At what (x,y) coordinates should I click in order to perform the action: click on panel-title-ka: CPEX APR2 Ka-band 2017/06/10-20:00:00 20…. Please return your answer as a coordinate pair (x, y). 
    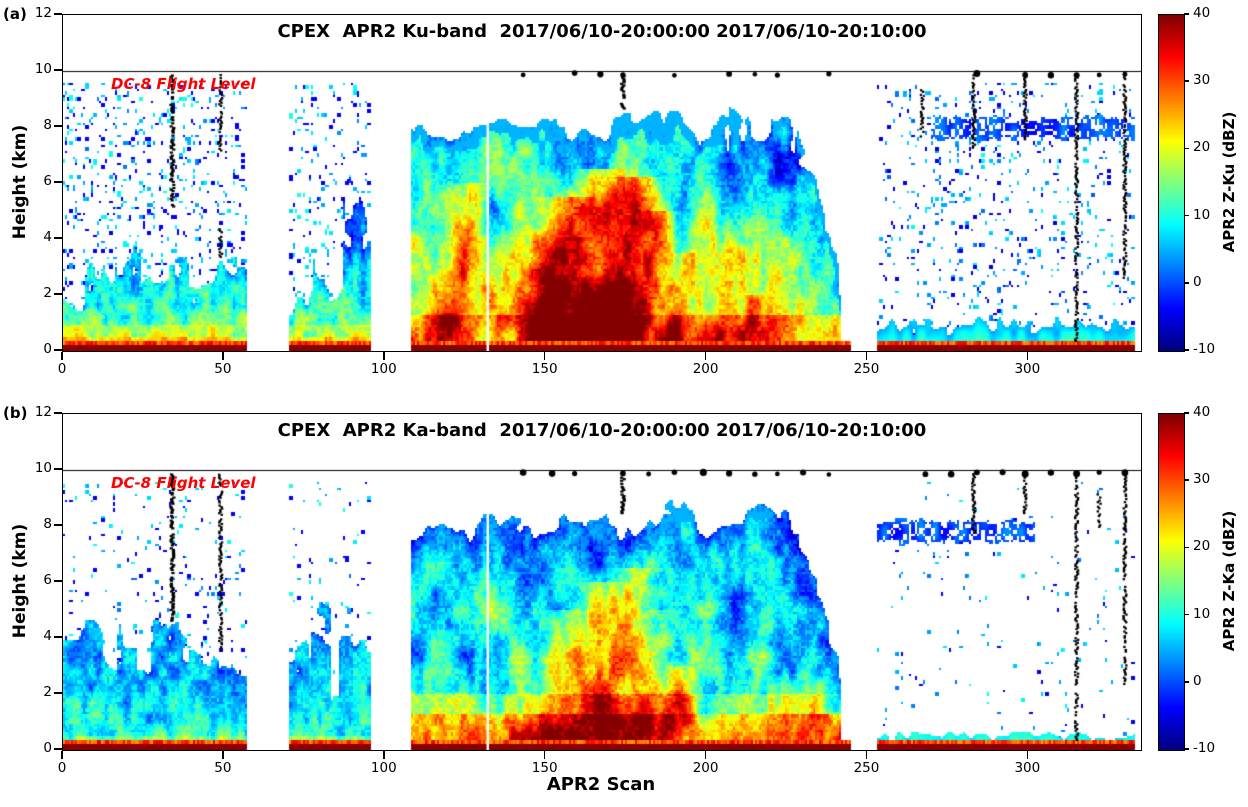
    Looking at the image, I should click on (602, 430).